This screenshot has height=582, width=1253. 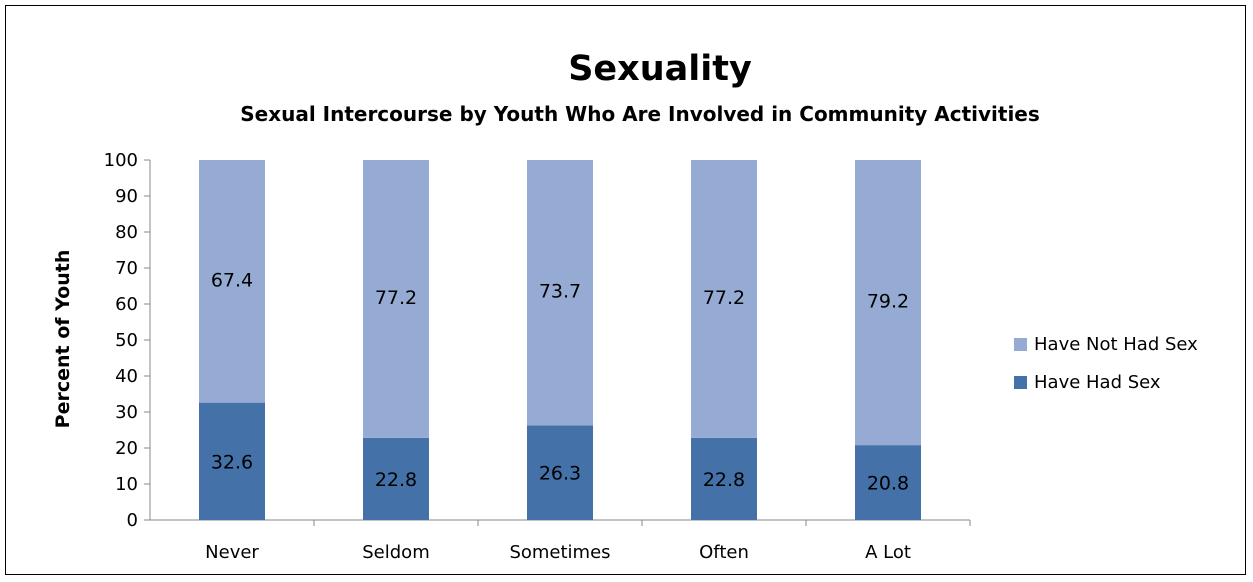 What do you see at coordinates (126, 268) in the screenshot?
I see `y-tick-label: 70` at bounding box center [126, 268].